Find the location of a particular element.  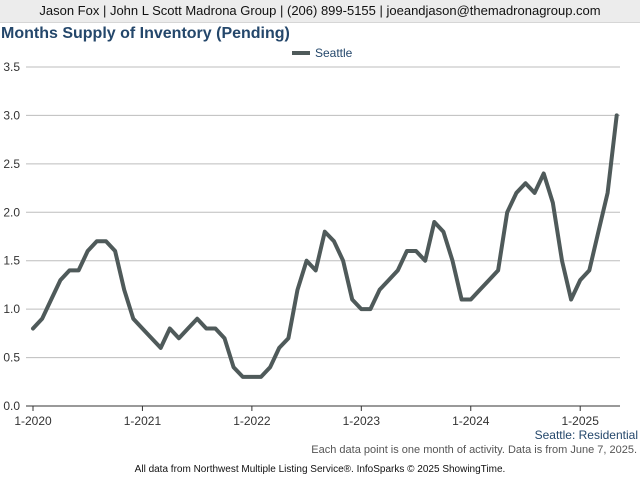

y-tick-label: 1.5 is located at coordinates (11, 261).